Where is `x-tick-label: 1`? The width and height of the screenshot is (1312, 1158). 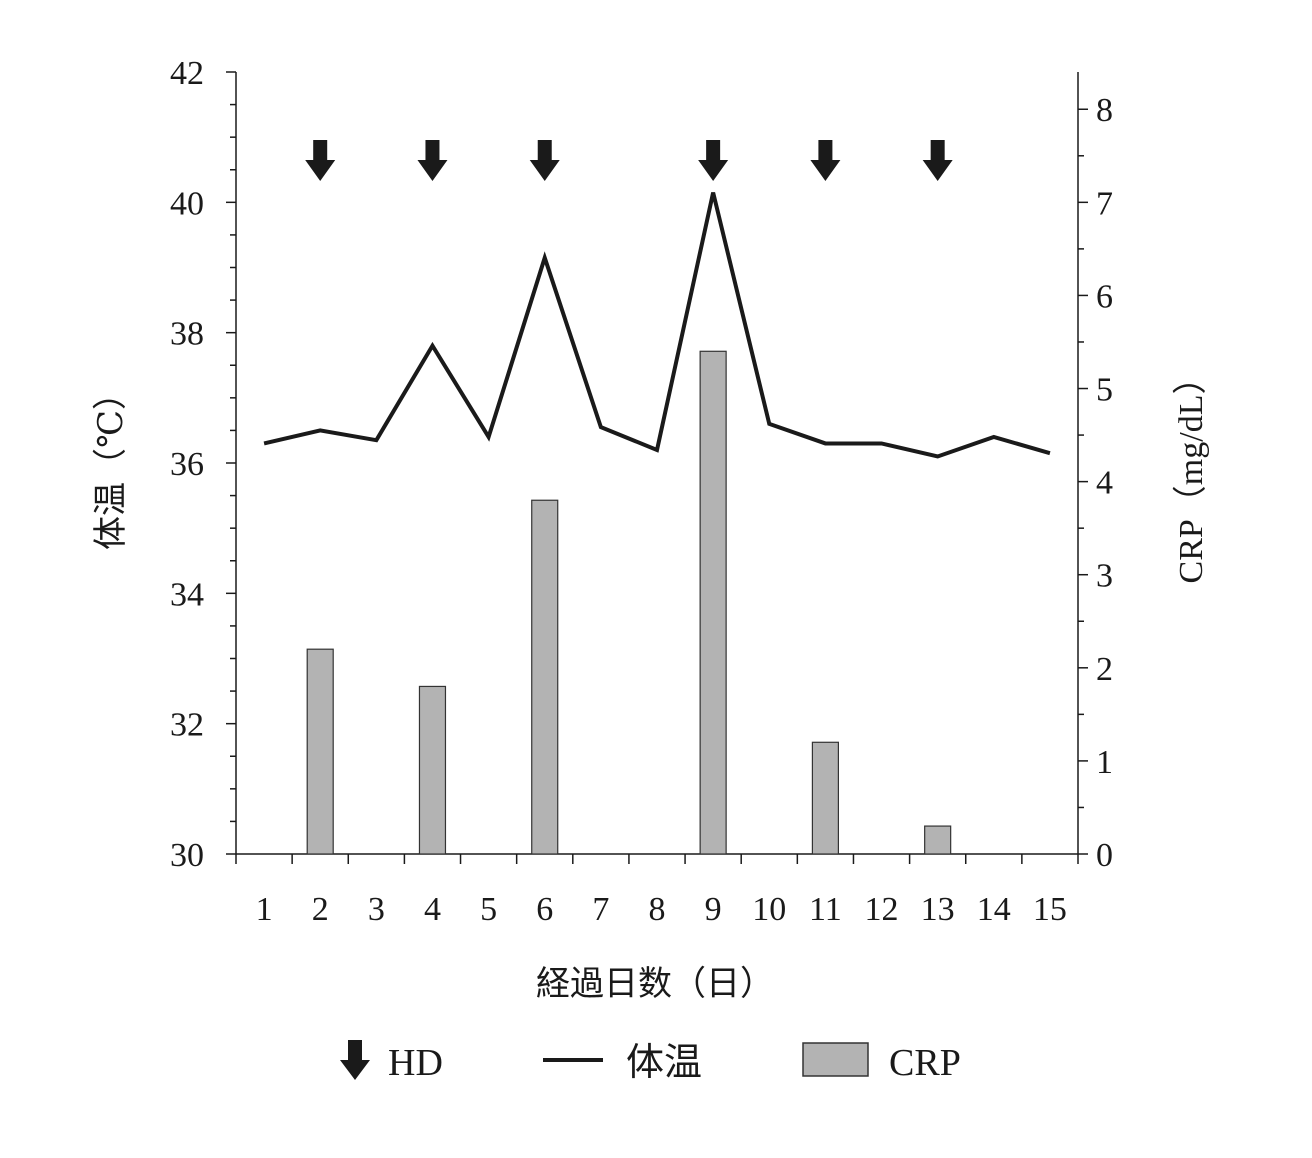 x-tick-label: 1 is located at coordinates (264, 909).